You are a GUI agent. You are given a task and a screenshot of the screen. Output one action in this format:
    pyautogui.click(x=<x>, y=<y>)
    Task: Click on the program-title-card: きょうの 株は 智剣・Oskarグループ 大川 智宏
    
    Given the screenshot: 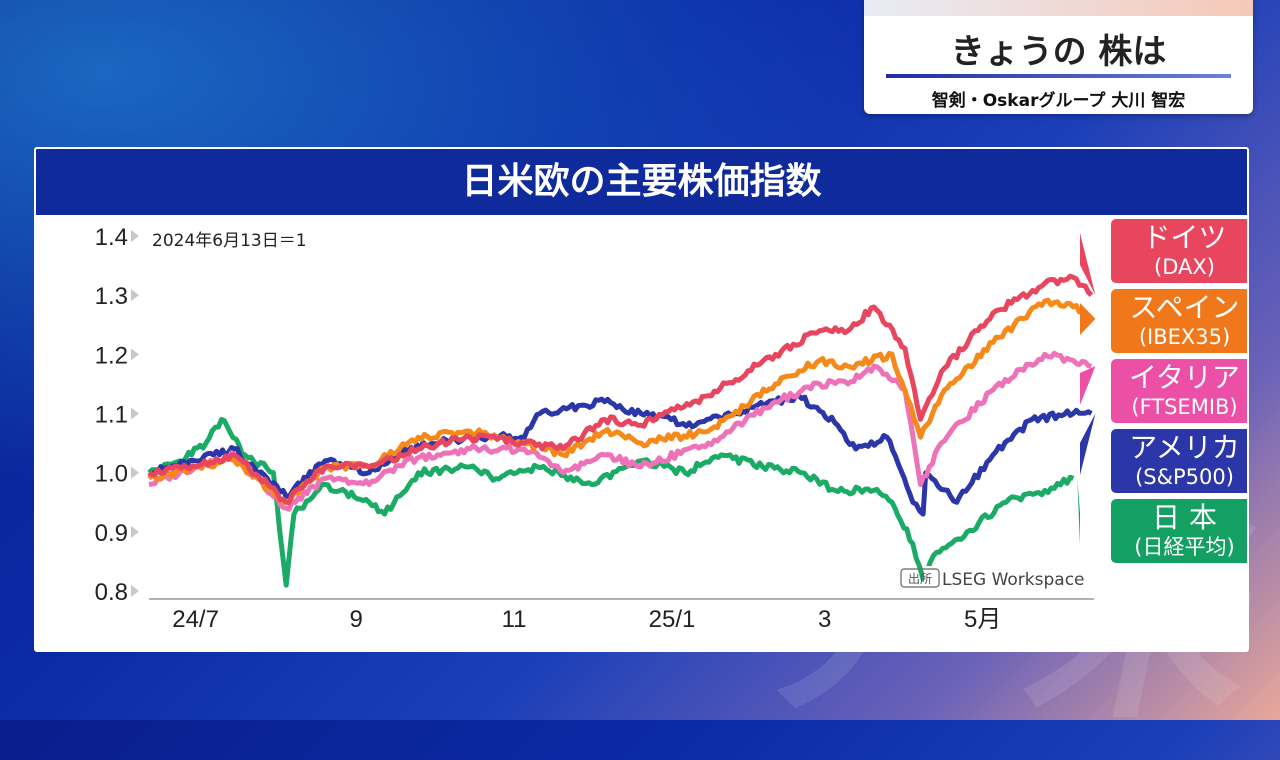 What is the action you would take?
    pyautogui.click(x=1058, y=57)
    